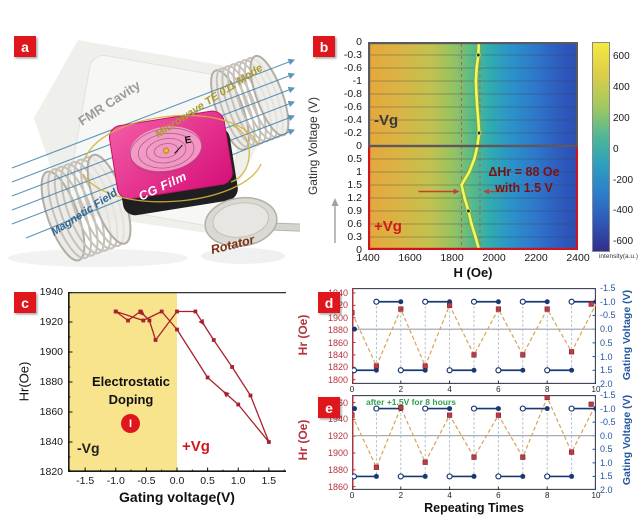 This screenshot has height=517, width=640. Describe the element at coordinates (486, 191) in the screenshot. I see `delta-right-arrow-head` at that location.